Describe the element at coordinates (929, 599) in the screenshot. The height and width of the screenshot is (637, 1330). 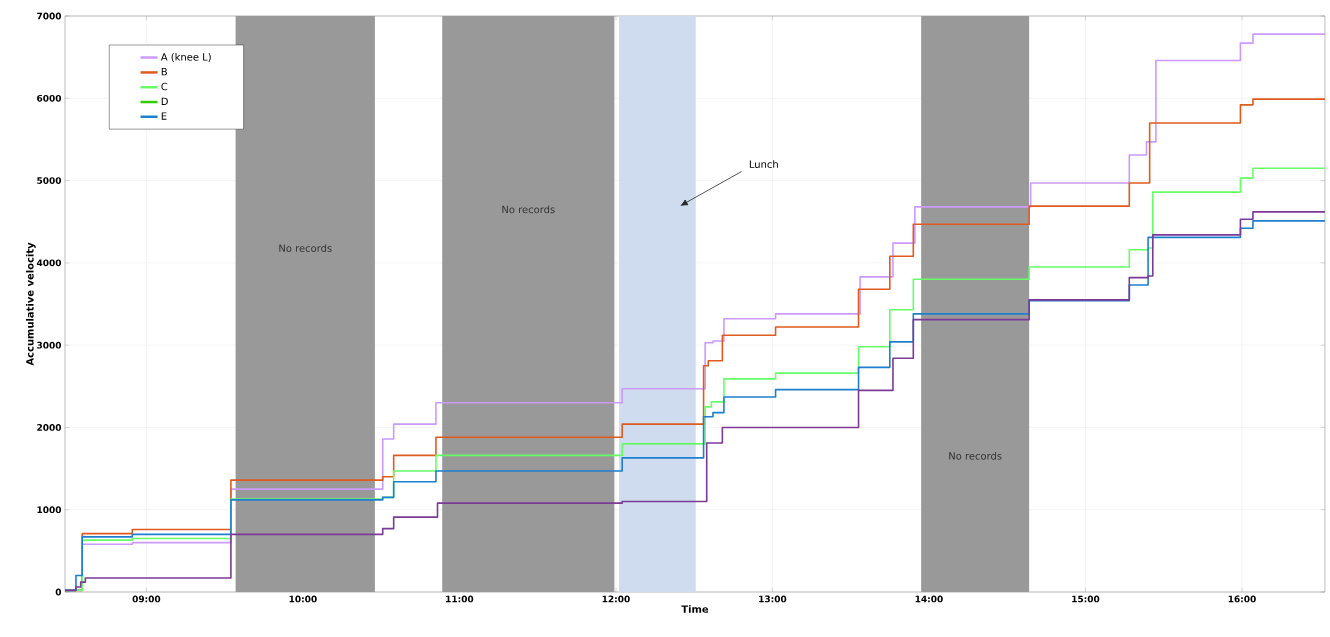
I see `x-tick-label: 14:00` at that location.